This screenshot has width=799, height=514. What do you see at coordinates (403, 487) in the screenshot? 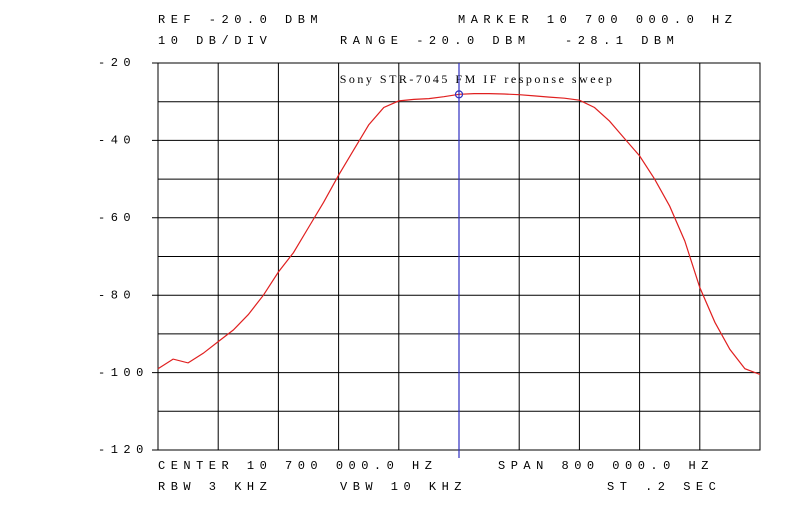
I see `vbw: VBW 10 KHZ` at bounding box center [403, 487].